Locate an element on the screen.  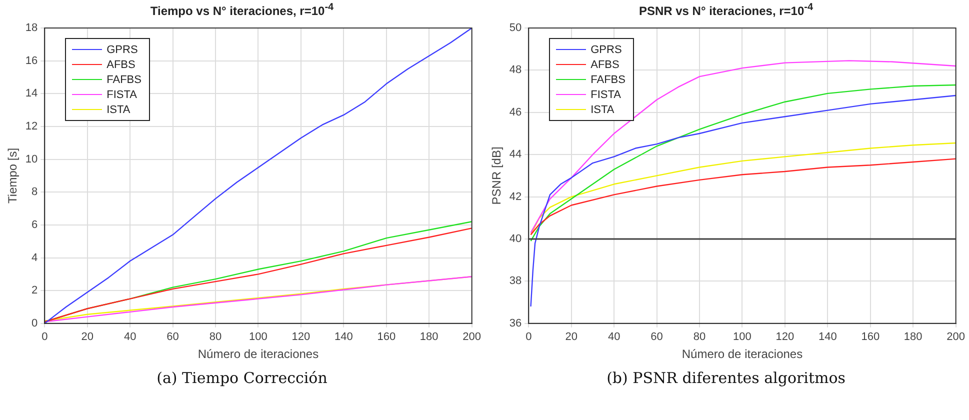
chart-title: Tiempo vs N° iteraciones, r=10$^{-4}$ is located at coordinates (242, 10).